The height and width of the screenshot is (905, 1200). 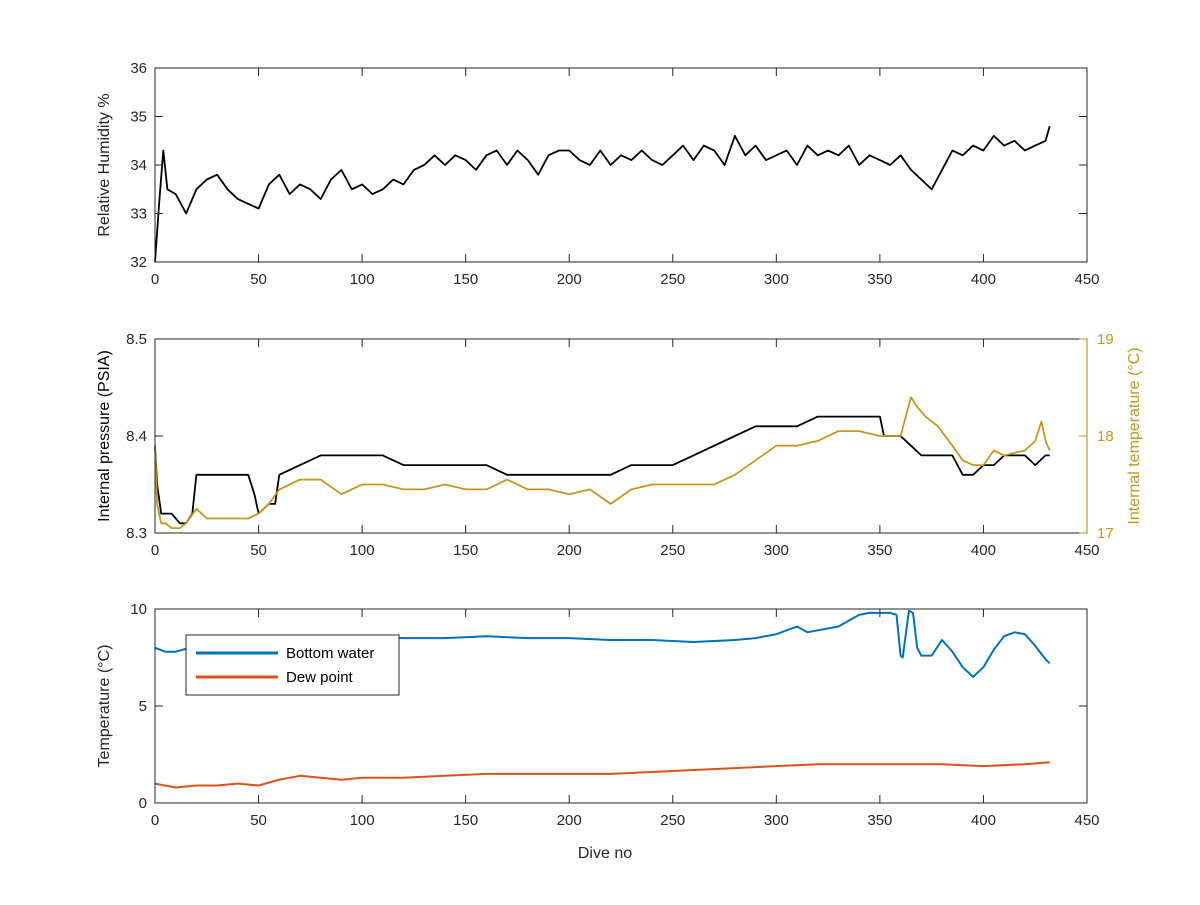 What do you see at coordinates (138, 214) in the screenshot?
I see `y-tick-label: 33` at bounding box center [138, 214].